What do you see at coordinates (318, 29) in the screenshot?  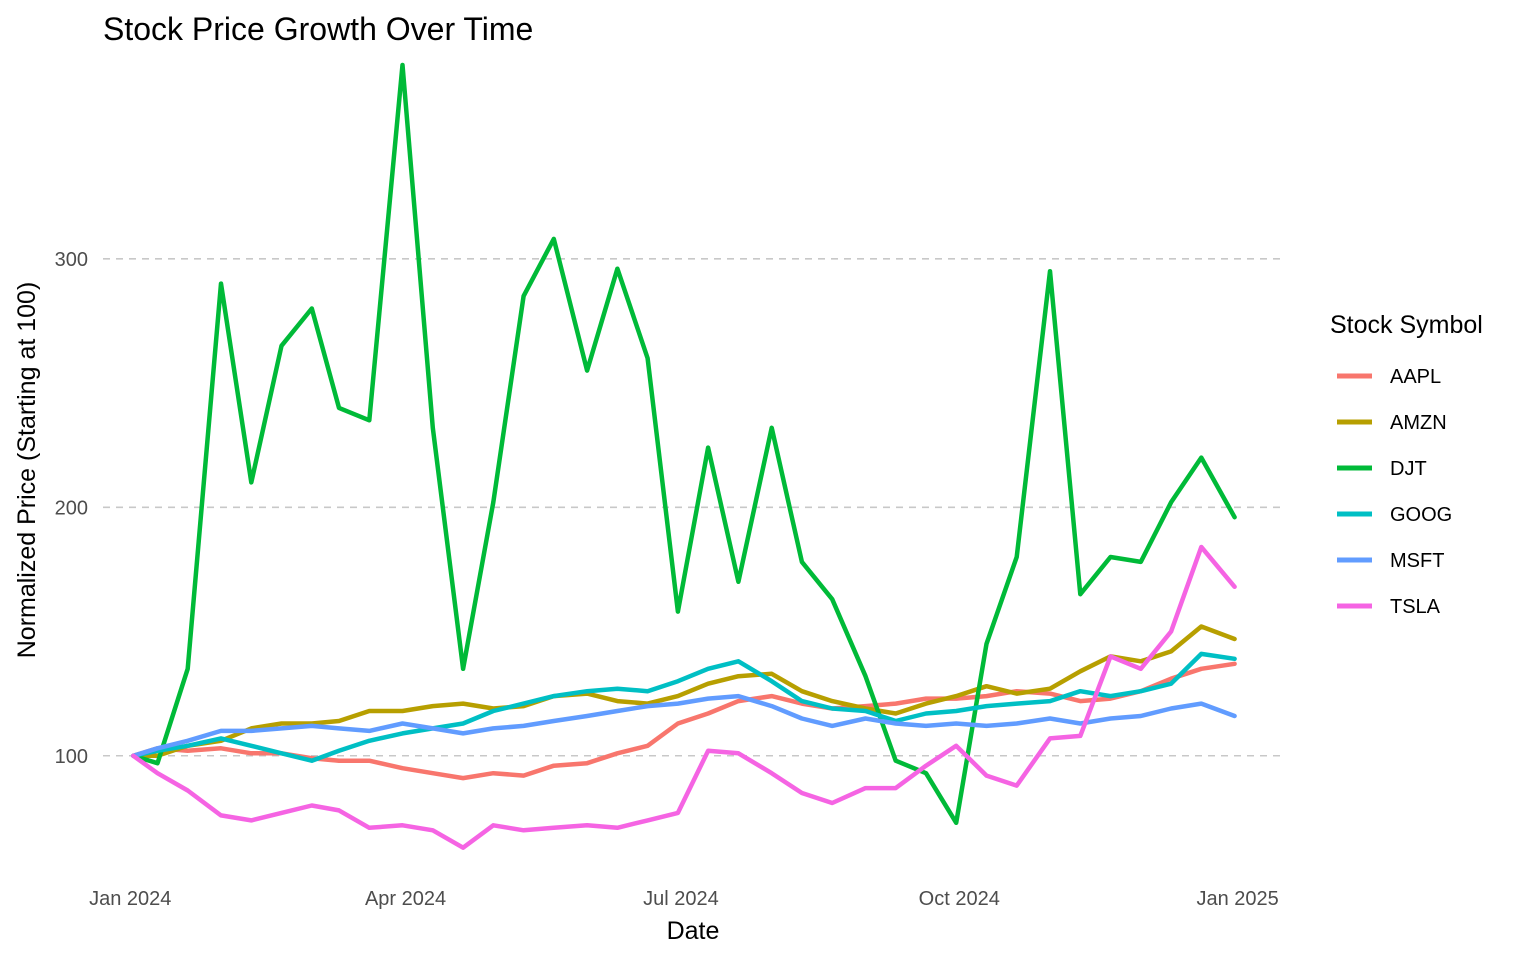 I see `chart-title: Stock Price Growth Over Time` at bounding box center [318, 29].